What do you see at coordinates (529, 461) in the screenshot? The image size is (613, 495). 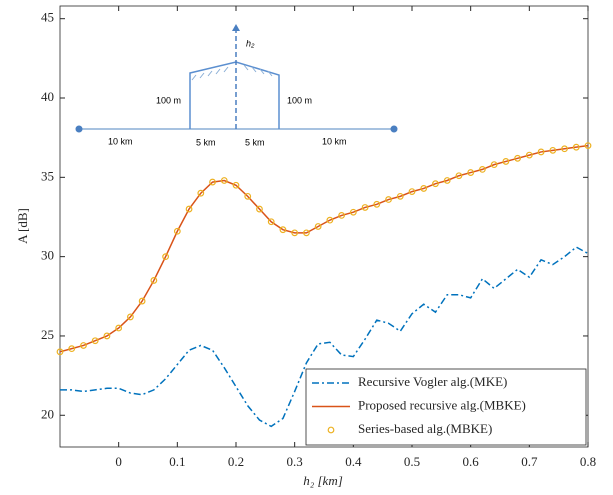 I see `x-tick-label: 0.7` at bounding box center [529, 461].